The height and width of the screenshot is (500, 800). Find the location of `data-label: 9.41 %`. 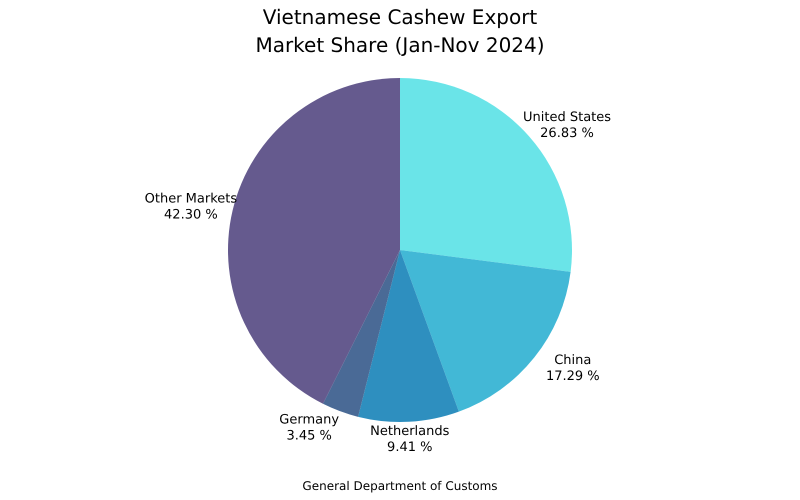

data-label: 9.41 % is located at coordinates (409, 447).